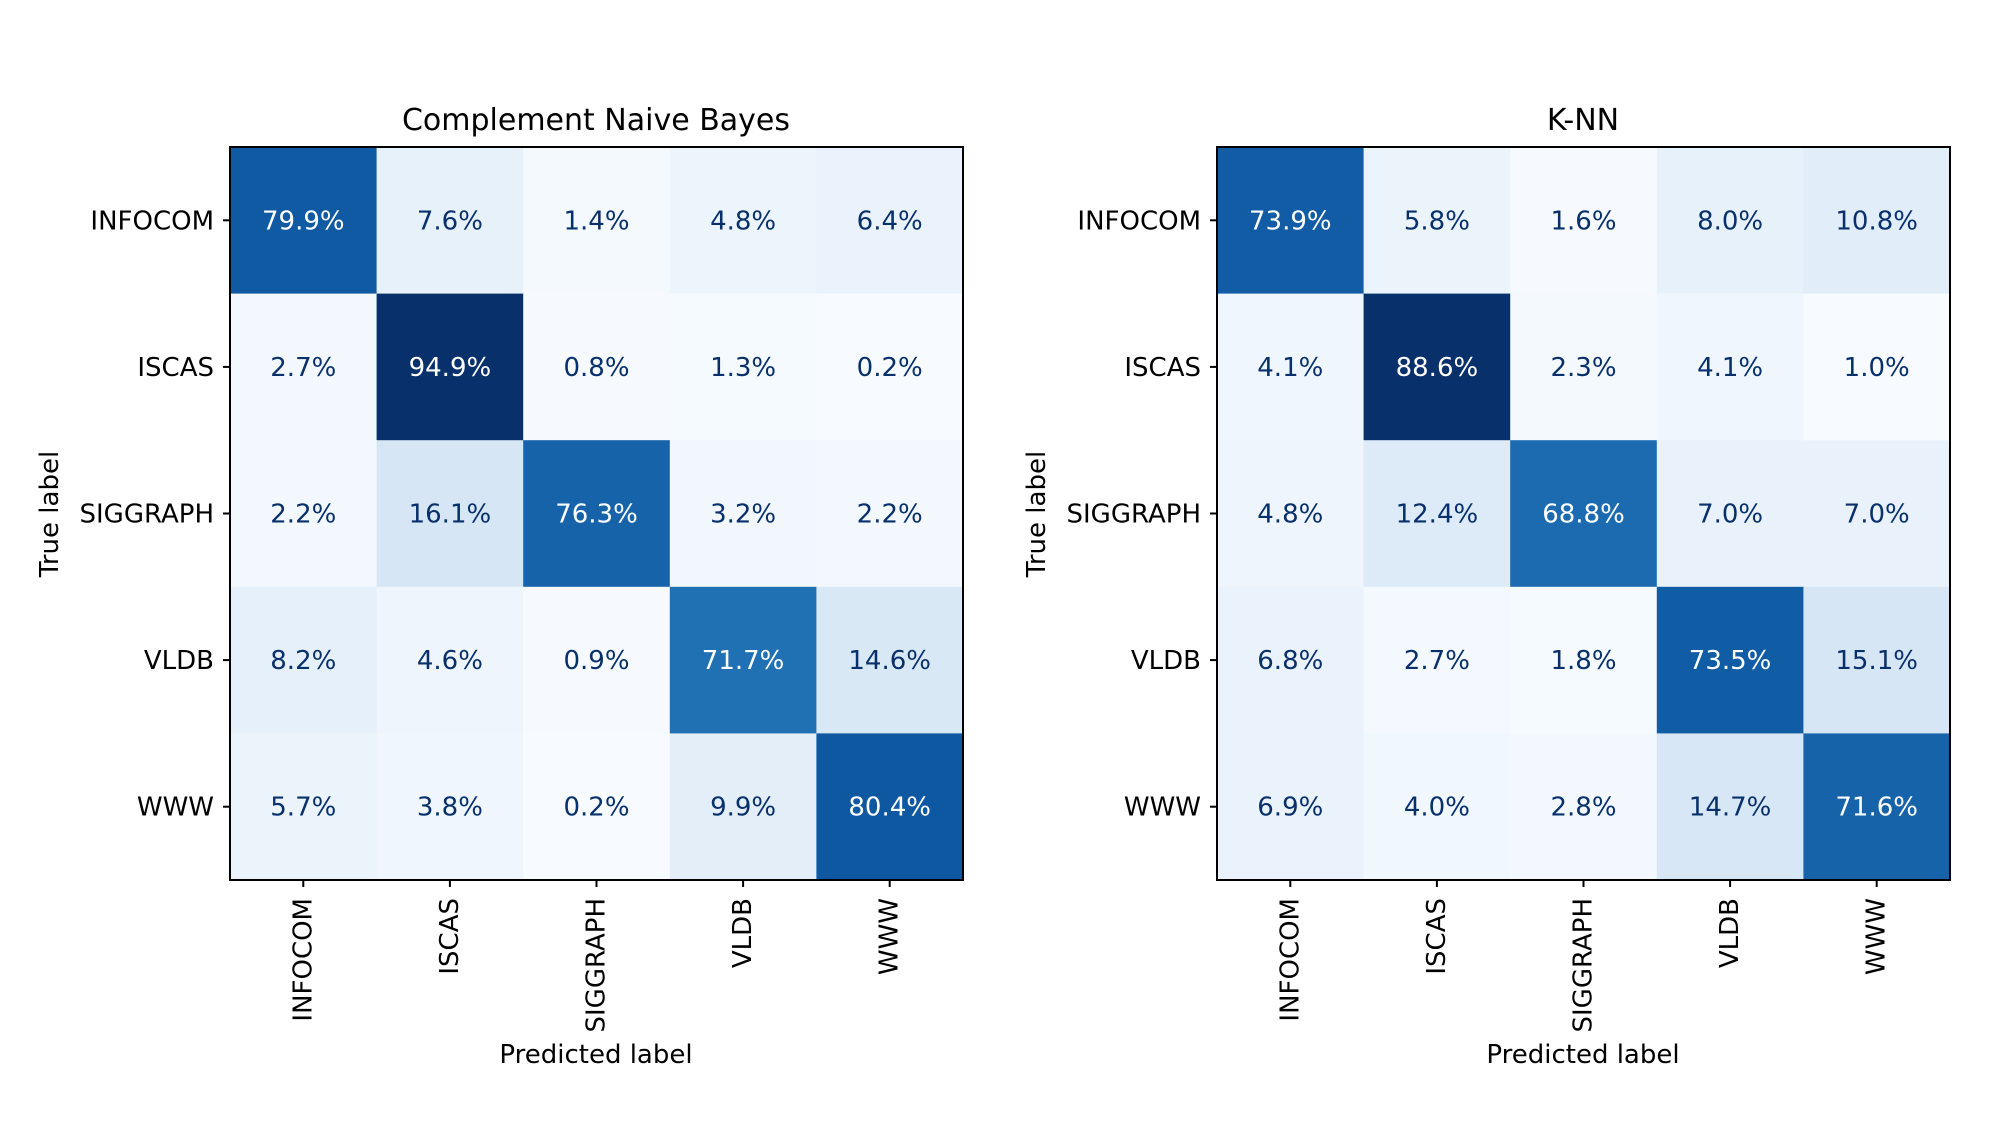 The height and width of the screenshot is (1125, 2000). What do you see at coordinates (1730, 221) in the screenshot?
I see `cell-value-label: 8.0%` at bounding box center [1730, 221].